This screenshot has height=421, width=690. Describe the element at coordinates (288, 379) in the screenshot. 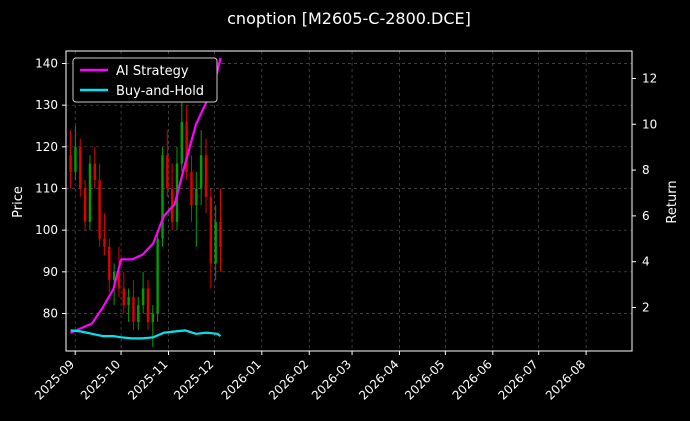

I see `x-tick-label: 2026-02` at that location.